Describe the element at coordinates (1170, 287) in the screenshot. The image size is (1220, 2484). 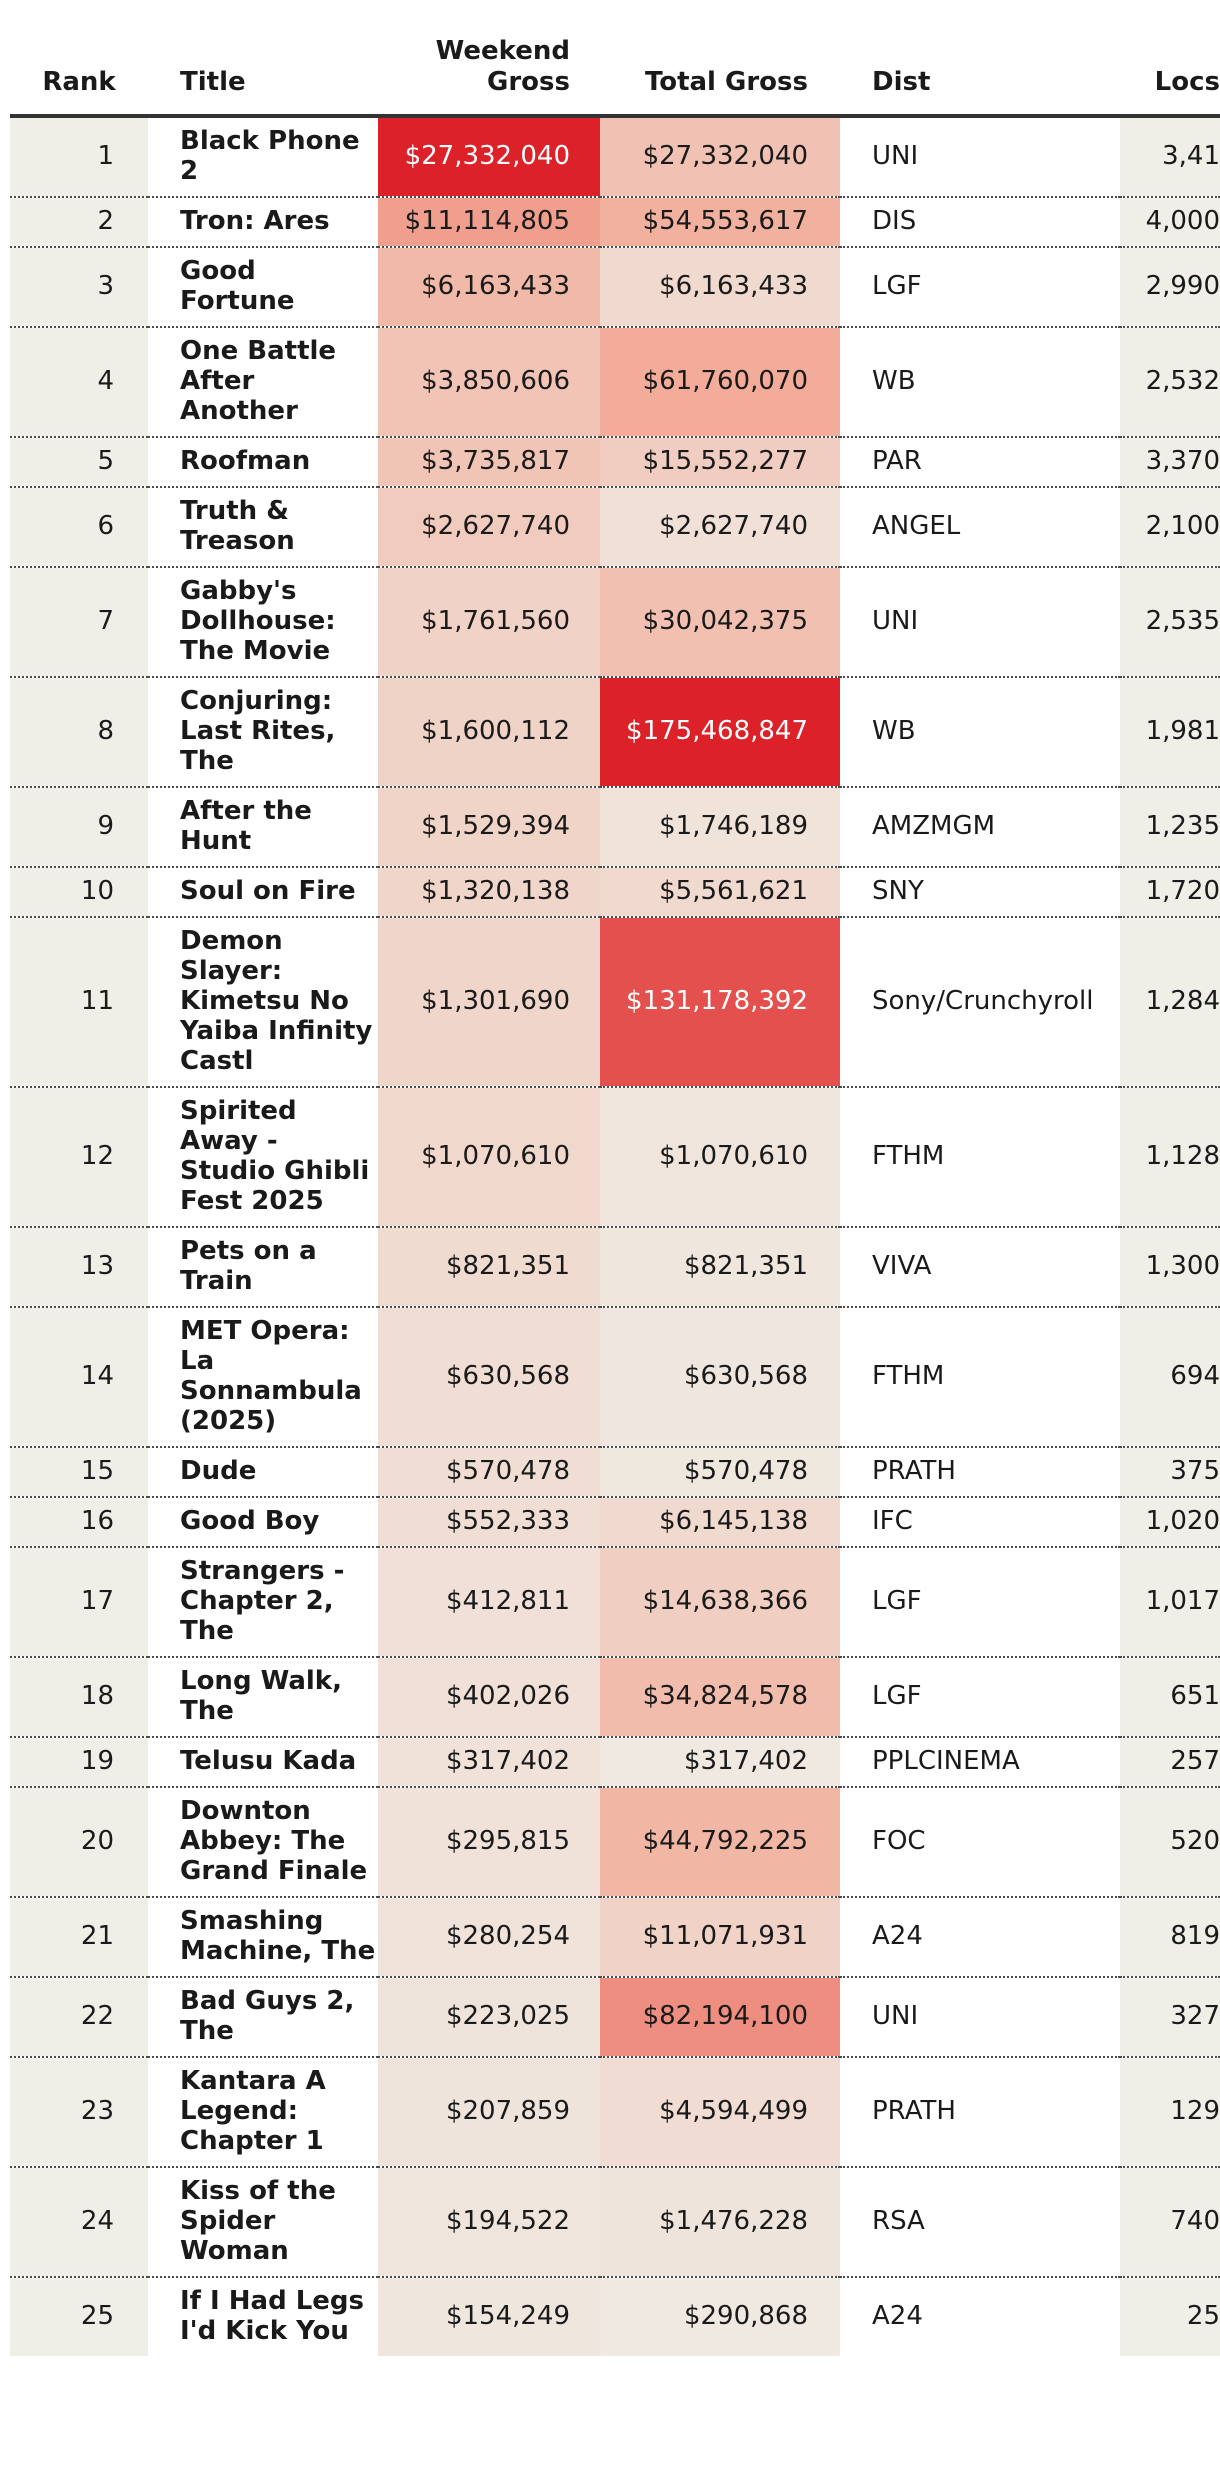
I see `locs-cell: 2,990` at that location.